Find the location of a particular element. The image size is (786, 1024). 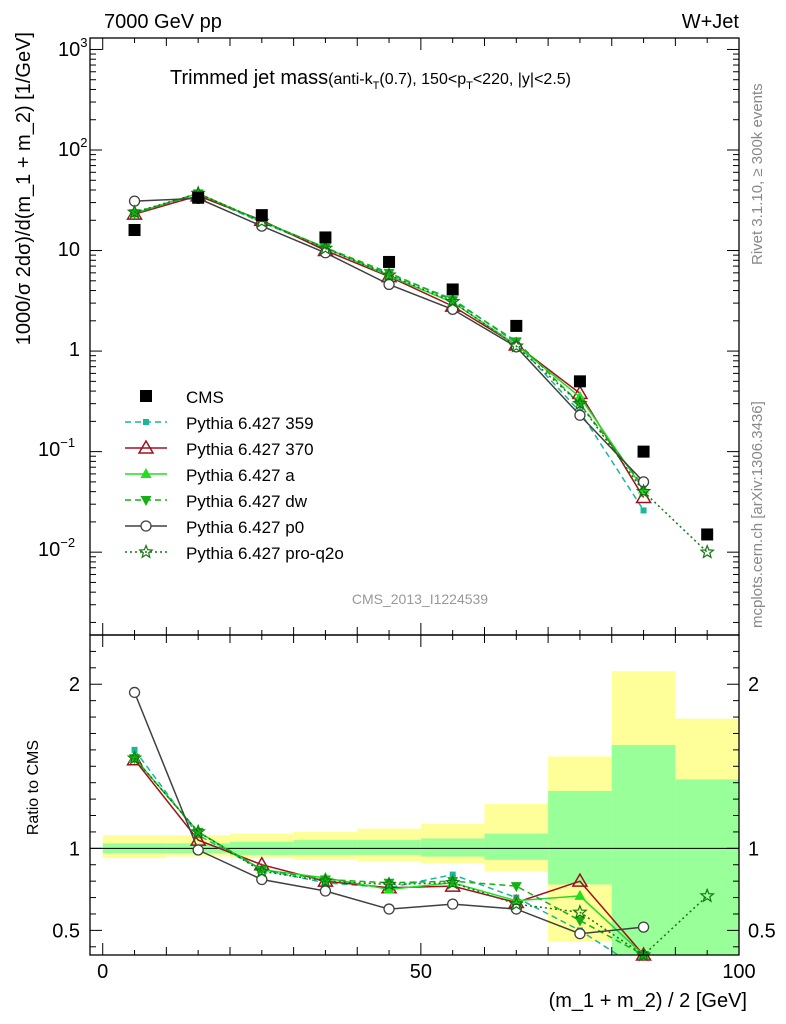

legend-label: CMS is located at coordinates (205, 397).